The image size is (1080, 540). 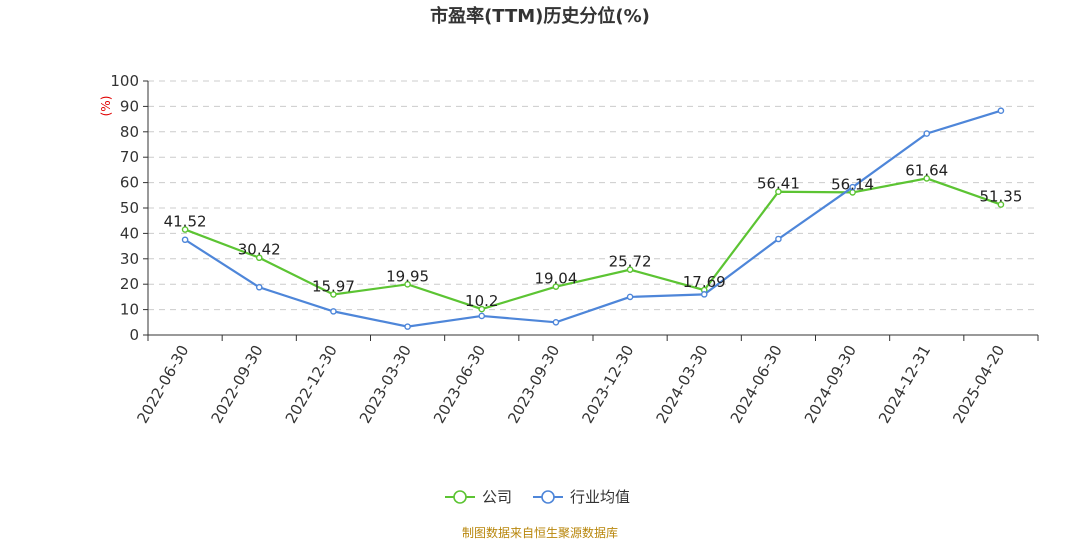 What do you see at coordinates (481, 301) in the screenshot?
I see `data-label: 10.2` at bounding box center [481, 301].